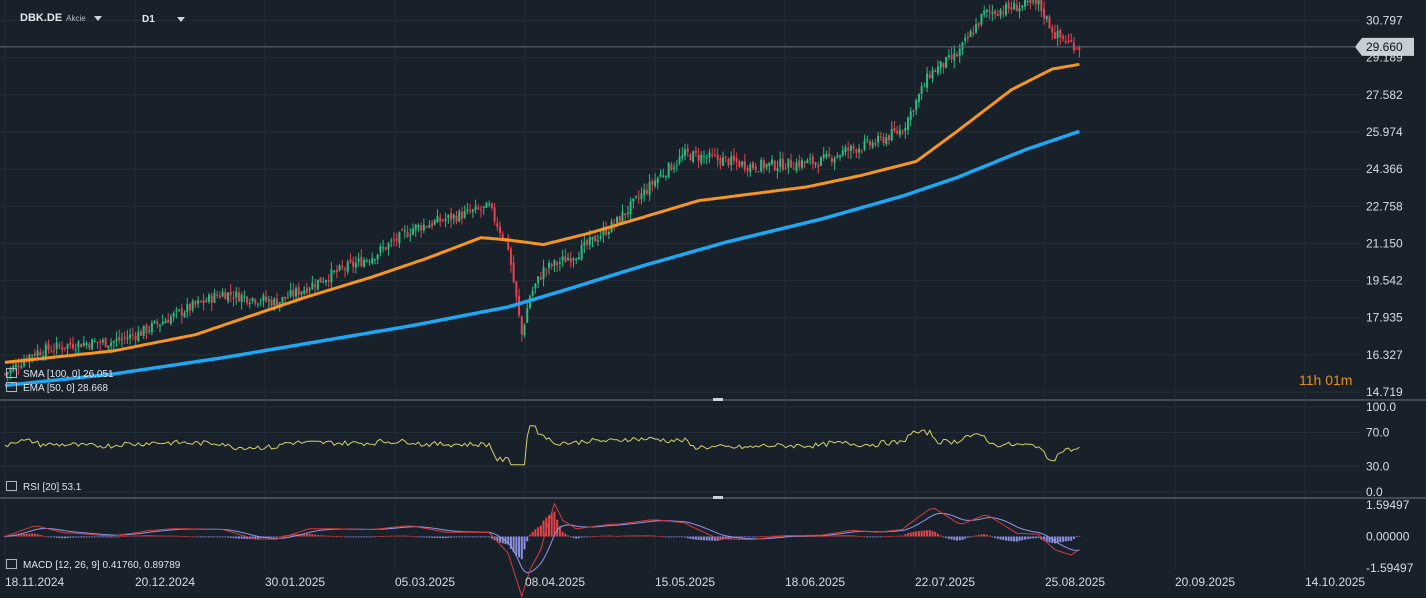  What do you see at coordinates (163, 19) in the screenshot?
I see `timeframe-selector: D1` at bounding box center [163, 19].